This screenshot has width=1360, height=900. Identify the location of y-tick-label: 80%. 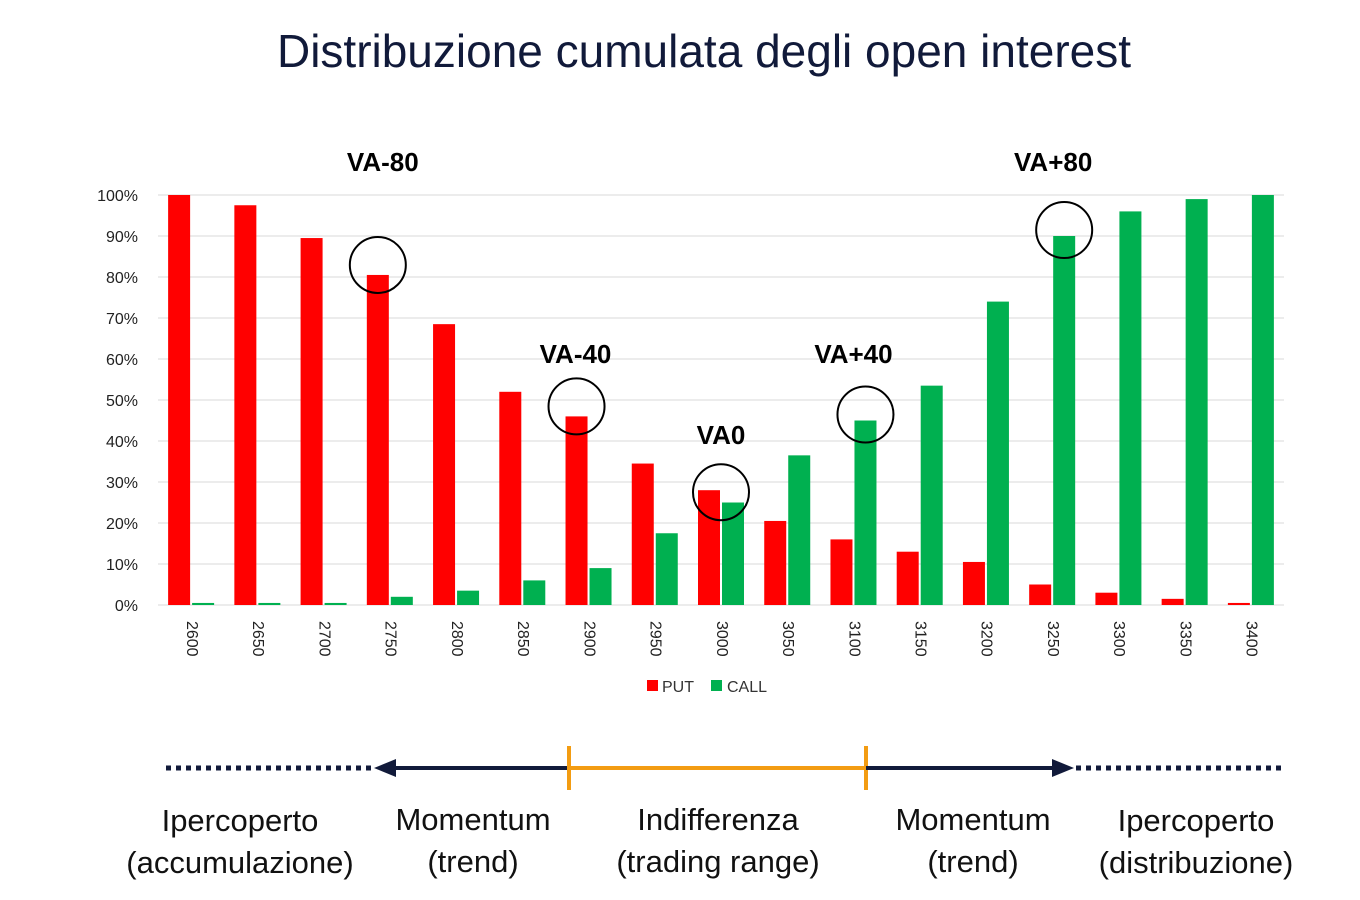
(122, 278).